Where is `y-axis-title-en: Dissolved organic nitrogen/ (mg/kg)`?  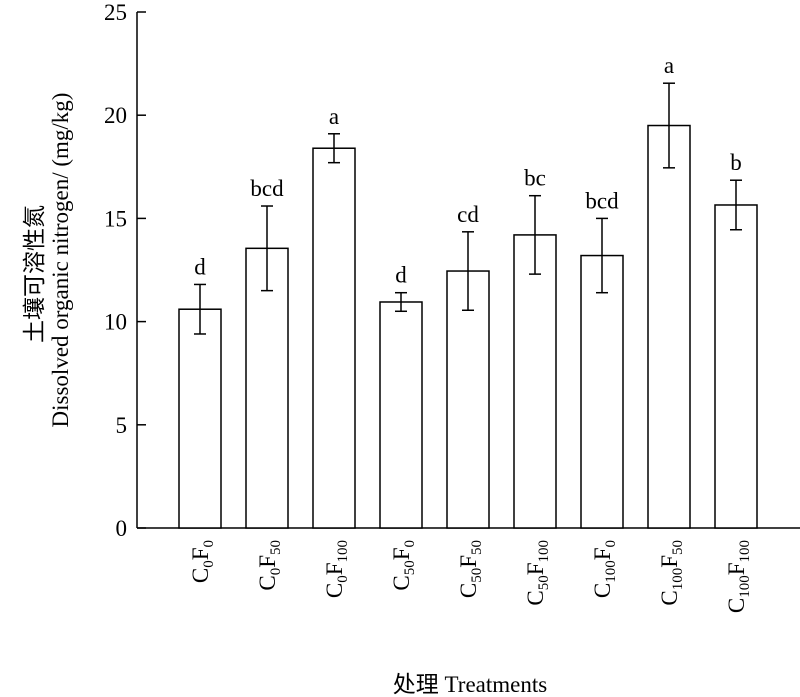 y-axis-title-en: Dissolved organic nitrogen/ (mg/kg) is located at coordinates (60, 260).